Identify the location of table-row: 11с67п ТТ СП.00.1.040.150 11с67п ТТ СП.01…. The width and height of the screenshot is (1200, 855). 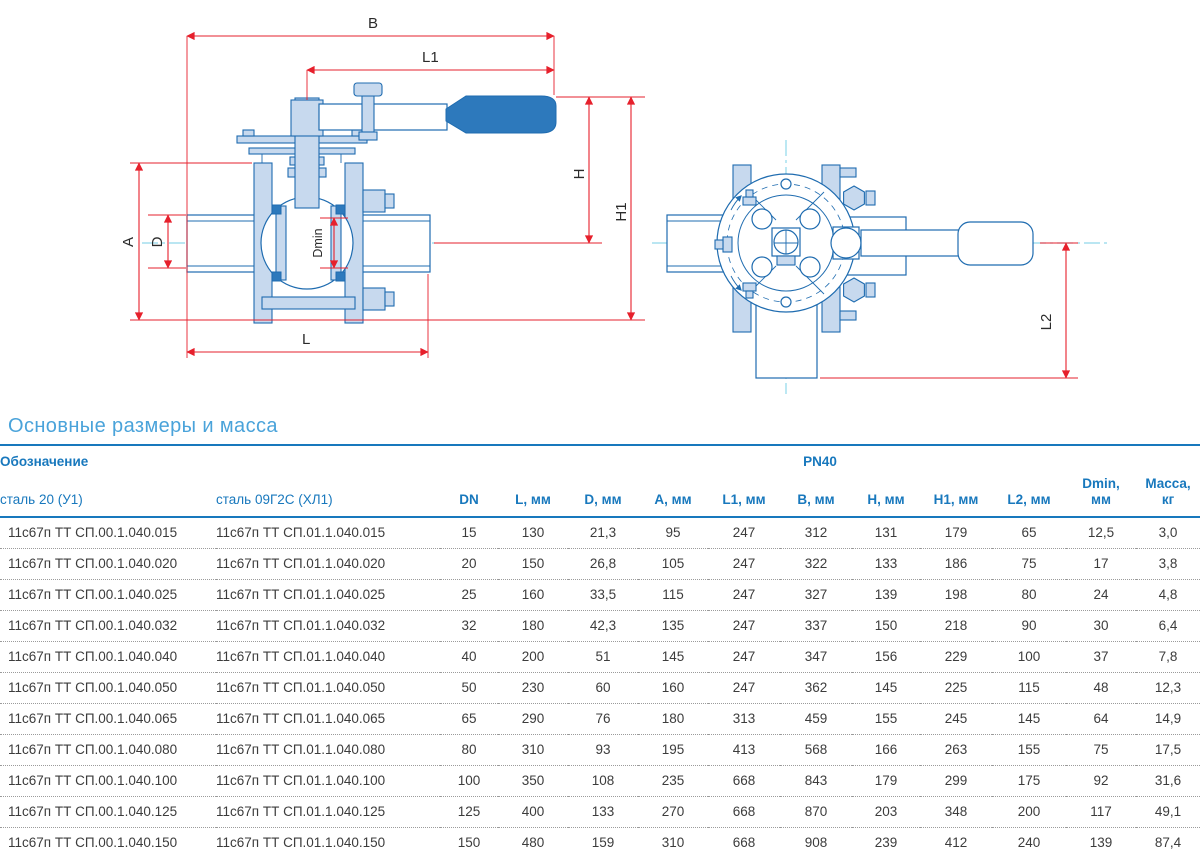
(600, 841).